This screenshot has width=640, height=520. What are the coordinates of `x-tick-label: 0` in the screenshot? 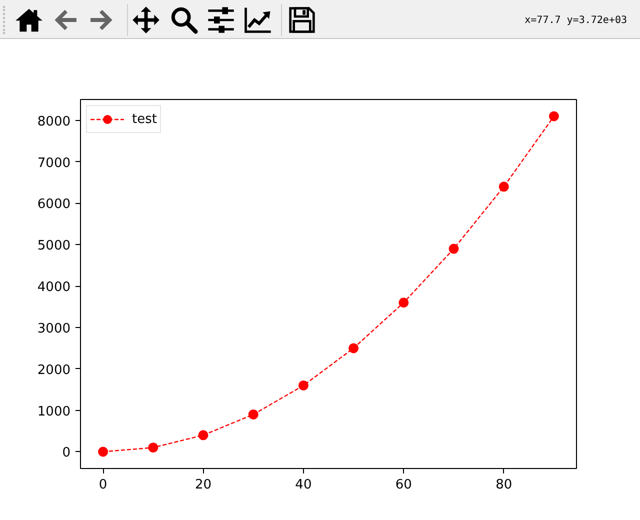 It's located at (103, 485).